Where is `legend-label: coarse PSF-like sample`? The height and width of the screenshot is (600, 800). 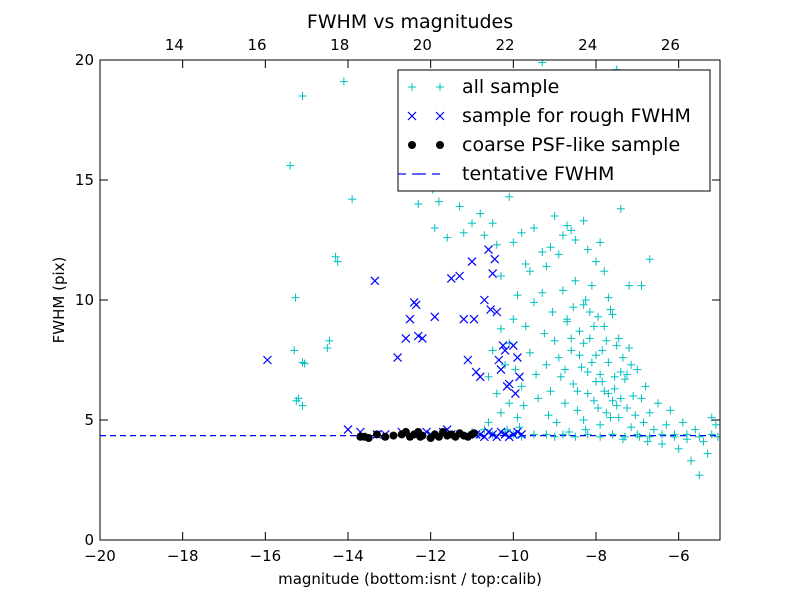
legend-label: coarse PSF-like sample is located at coordinates (571, 145).